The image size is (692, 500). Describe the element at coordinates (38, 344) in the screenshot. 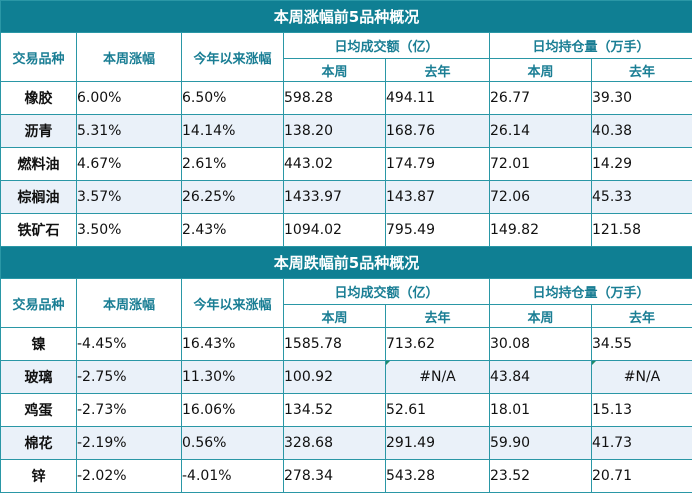

I see `variety-name: 镍` at that location.